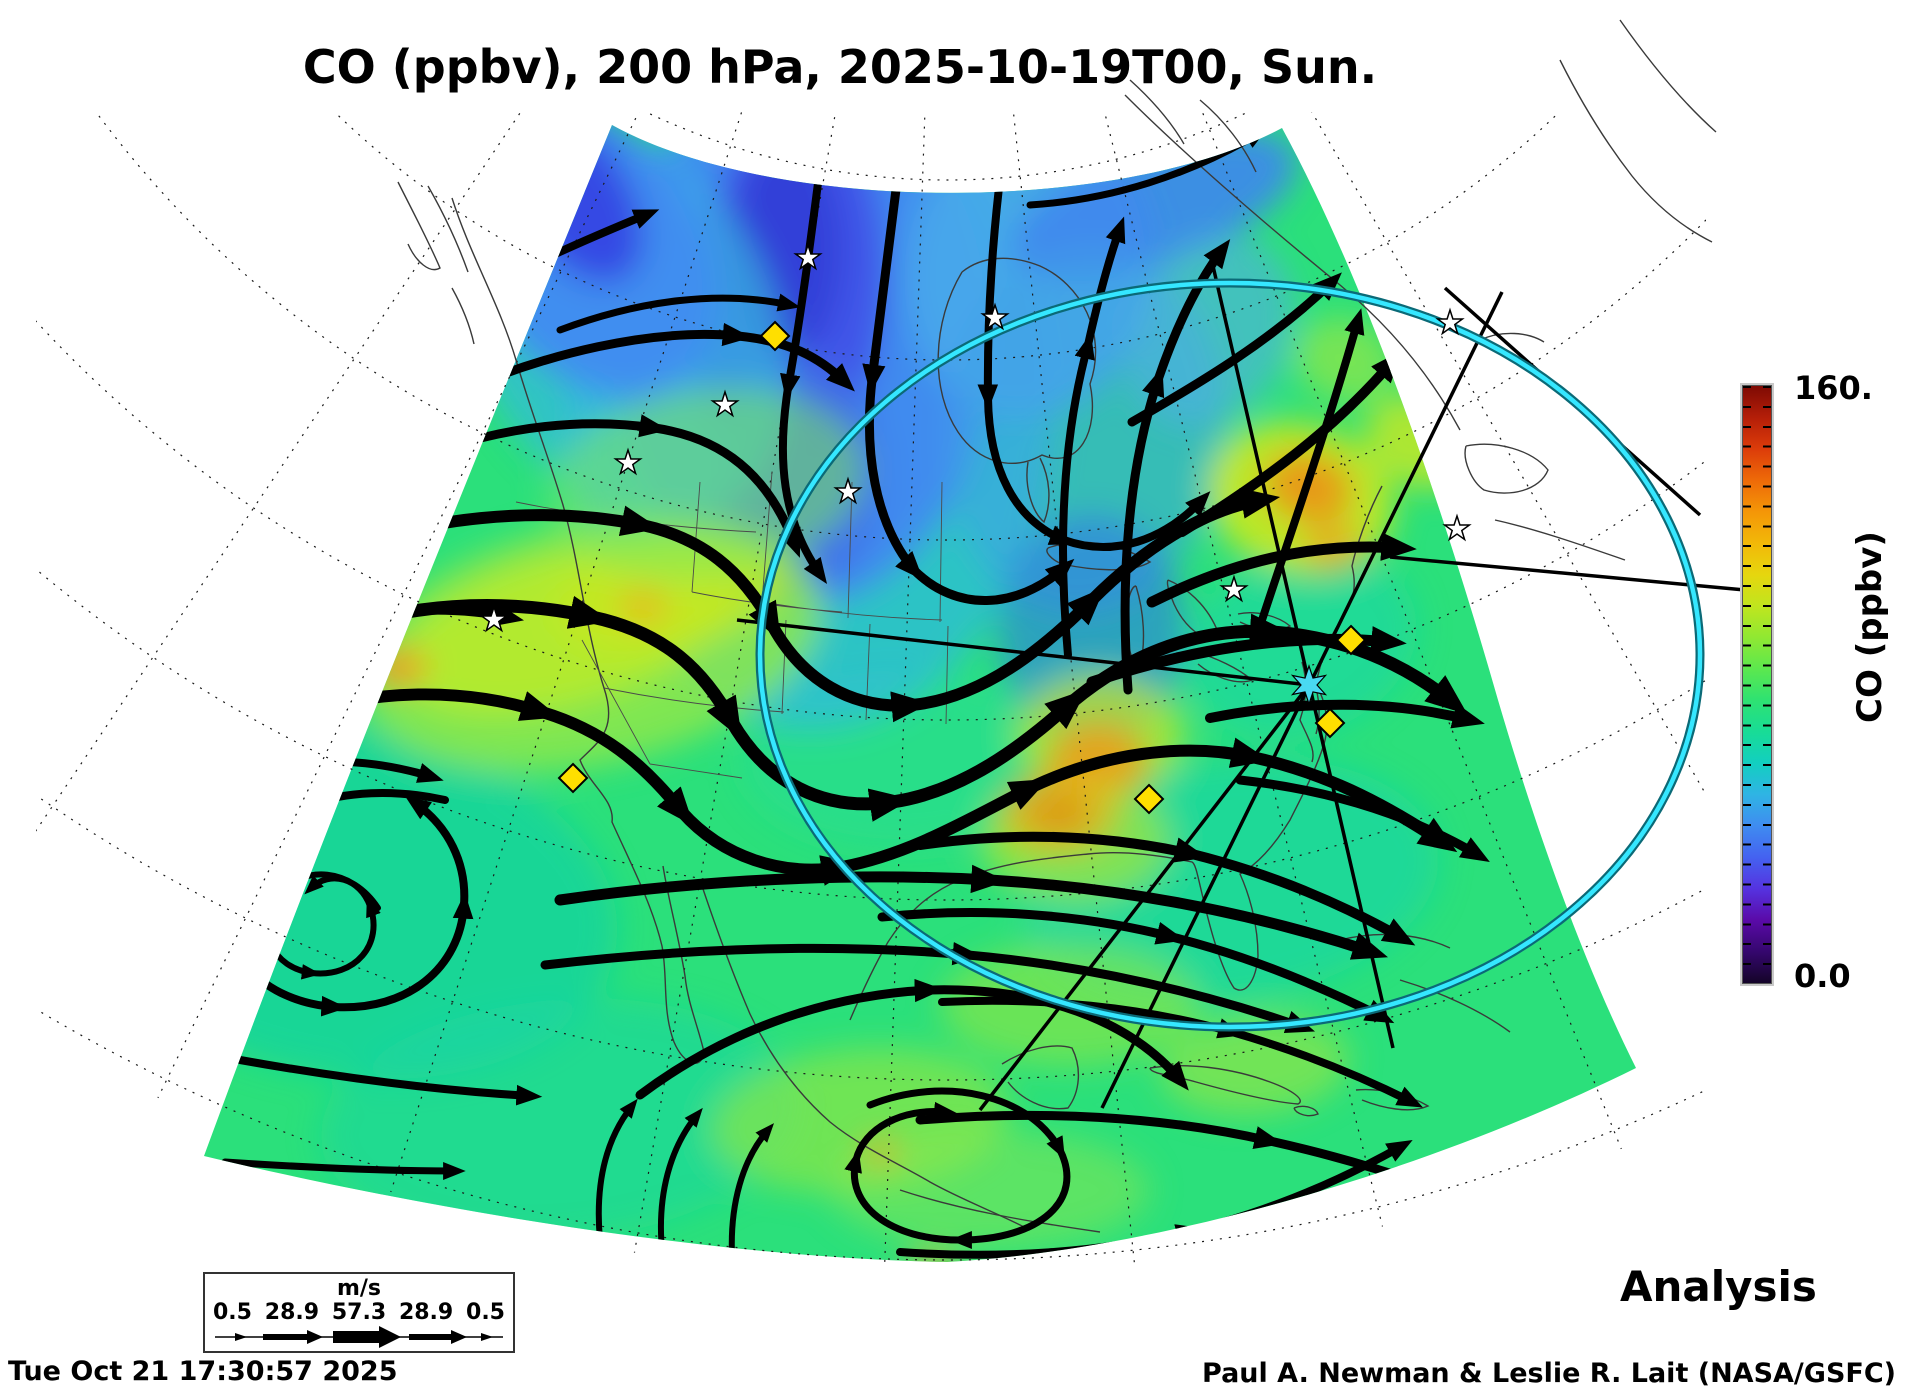  I want to click on wind-arrowhead-medium-left, so click(315, 1337).